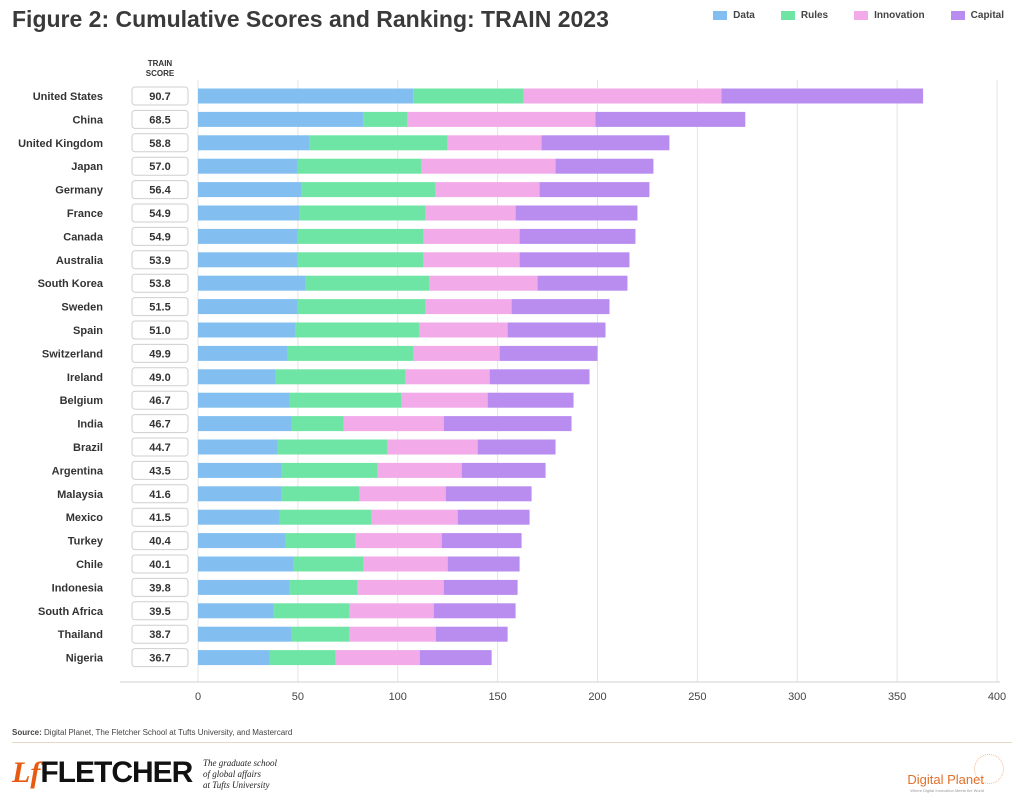 The image size is (1024, 803). Describe the element at coordinates (88, 331) in the screenshot. I see `category-label: Spain` at that location.